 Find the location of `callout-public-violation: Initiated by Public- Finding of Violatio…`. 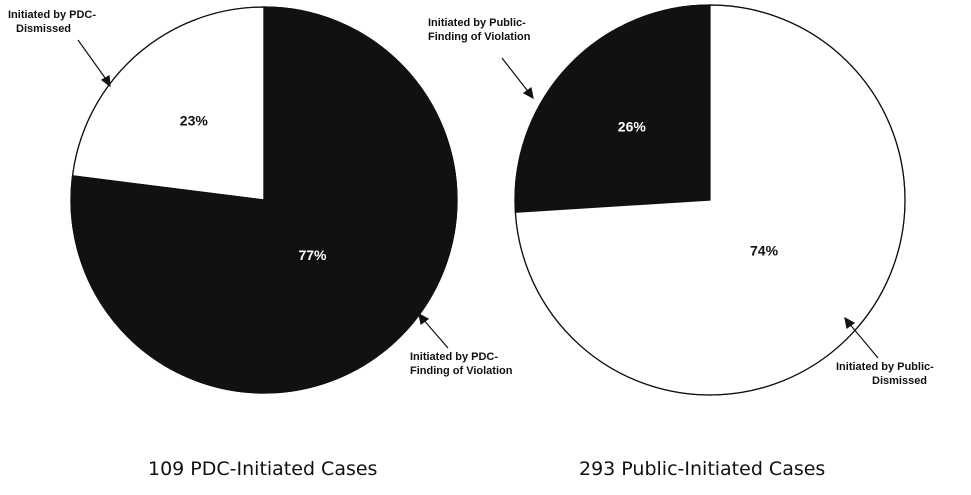

callout-public-violation: Initiated by Public- Finding of Violatio… is located at coordinates (479, 30).